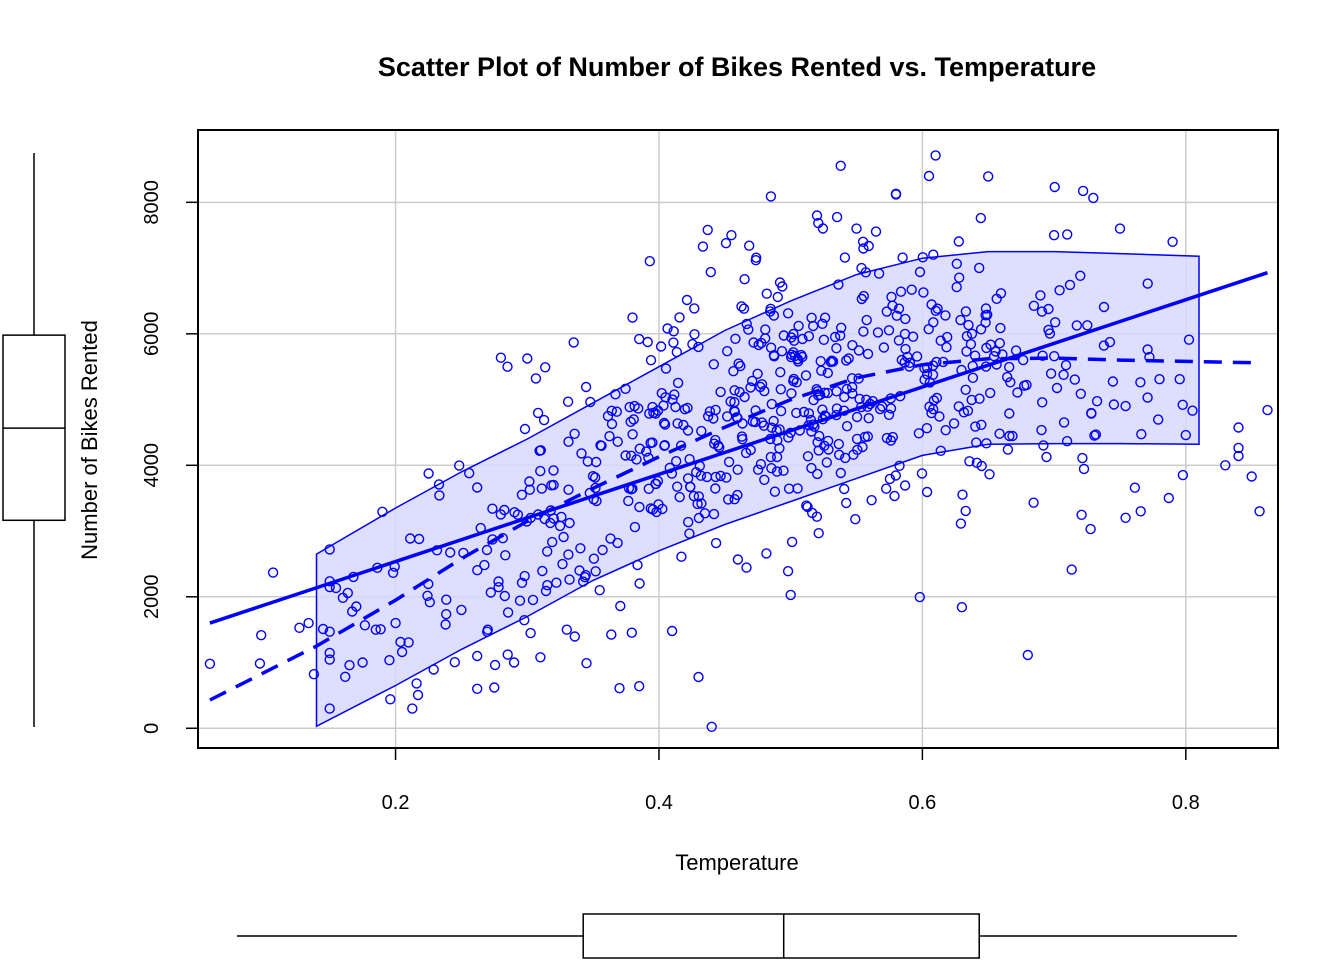 This screenshot has width=1344, height=960. What do you see at coordinates (152, 728) in the screenshot?
I see `y-tick-label: 0` at bounding box center [152, 728].